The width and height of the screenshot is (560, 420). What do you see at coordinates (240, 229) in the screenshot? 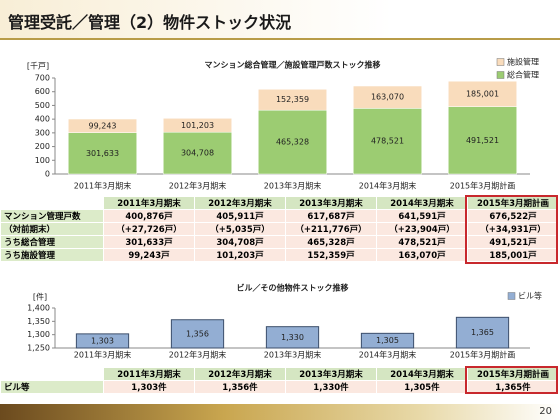
I see `table-cell: （+5,035戸）` at bounding box center [240, 229].